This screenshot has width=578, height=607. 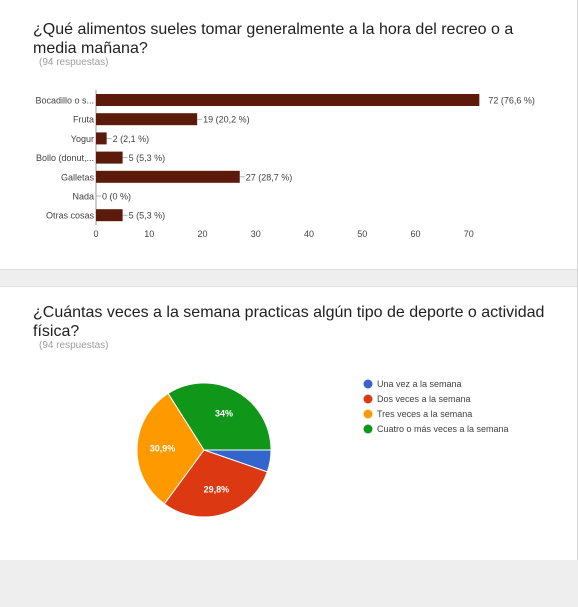 I want to click on slice-label: 34%, so click(x=224, y=414).